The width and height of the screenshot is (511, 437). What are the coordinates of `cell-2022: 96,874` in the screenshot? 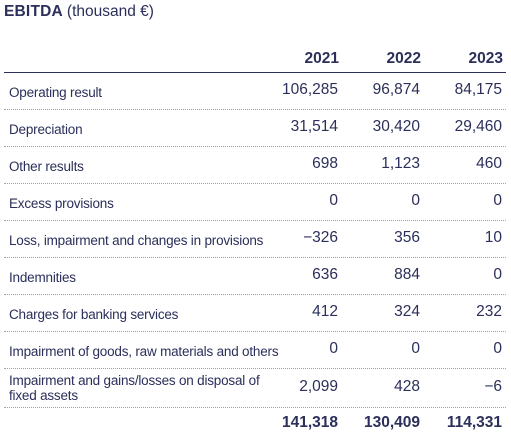 It's located at (396, 89).